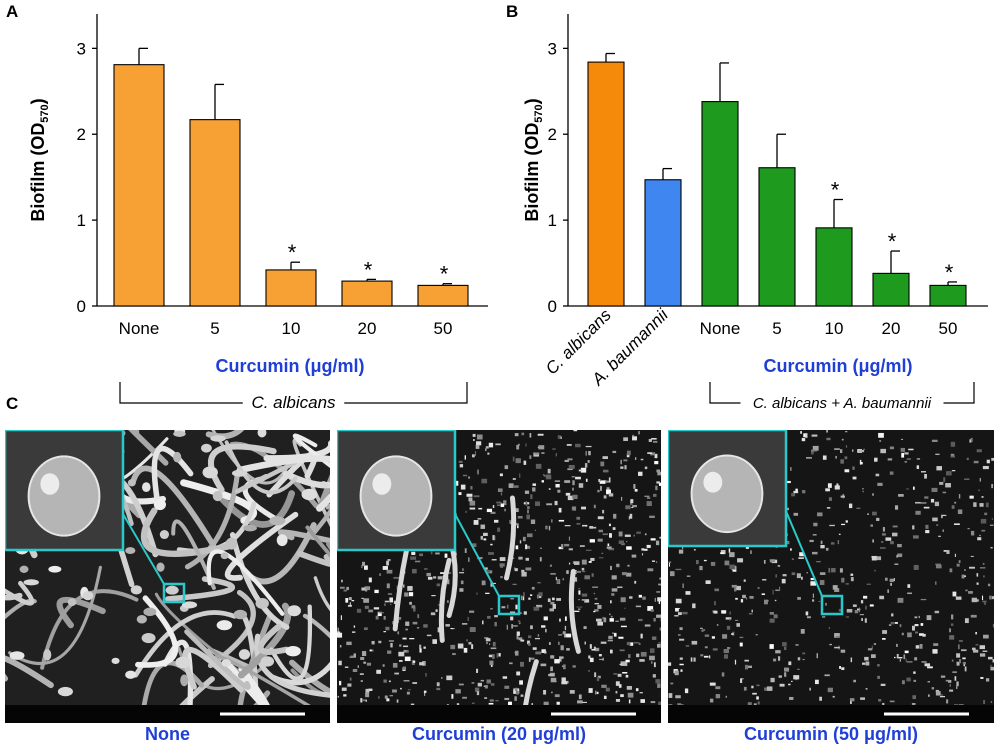  I want to click on category-label: 5, so click(776, 328).